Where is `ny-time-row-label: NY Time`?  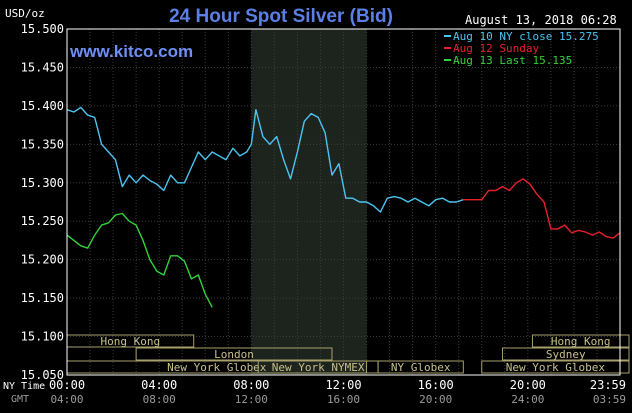 ny-time-row-label: NY Time is located at coordinates (24, 386).